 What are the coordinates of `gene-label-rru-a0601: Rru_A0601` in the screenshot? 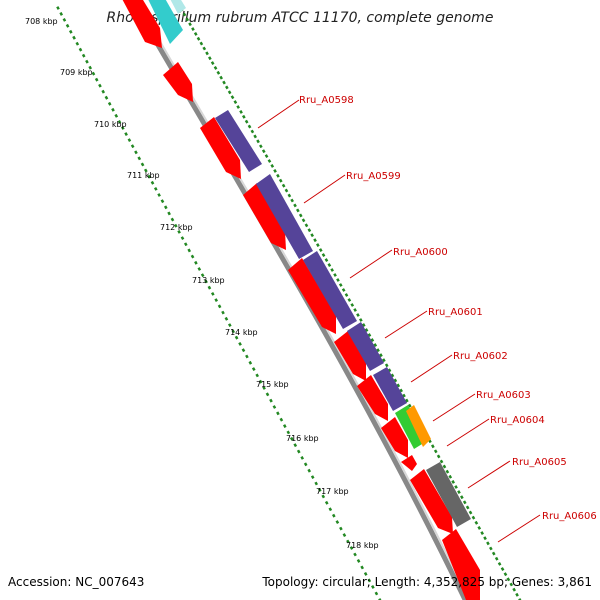 It's located at (455, 312).